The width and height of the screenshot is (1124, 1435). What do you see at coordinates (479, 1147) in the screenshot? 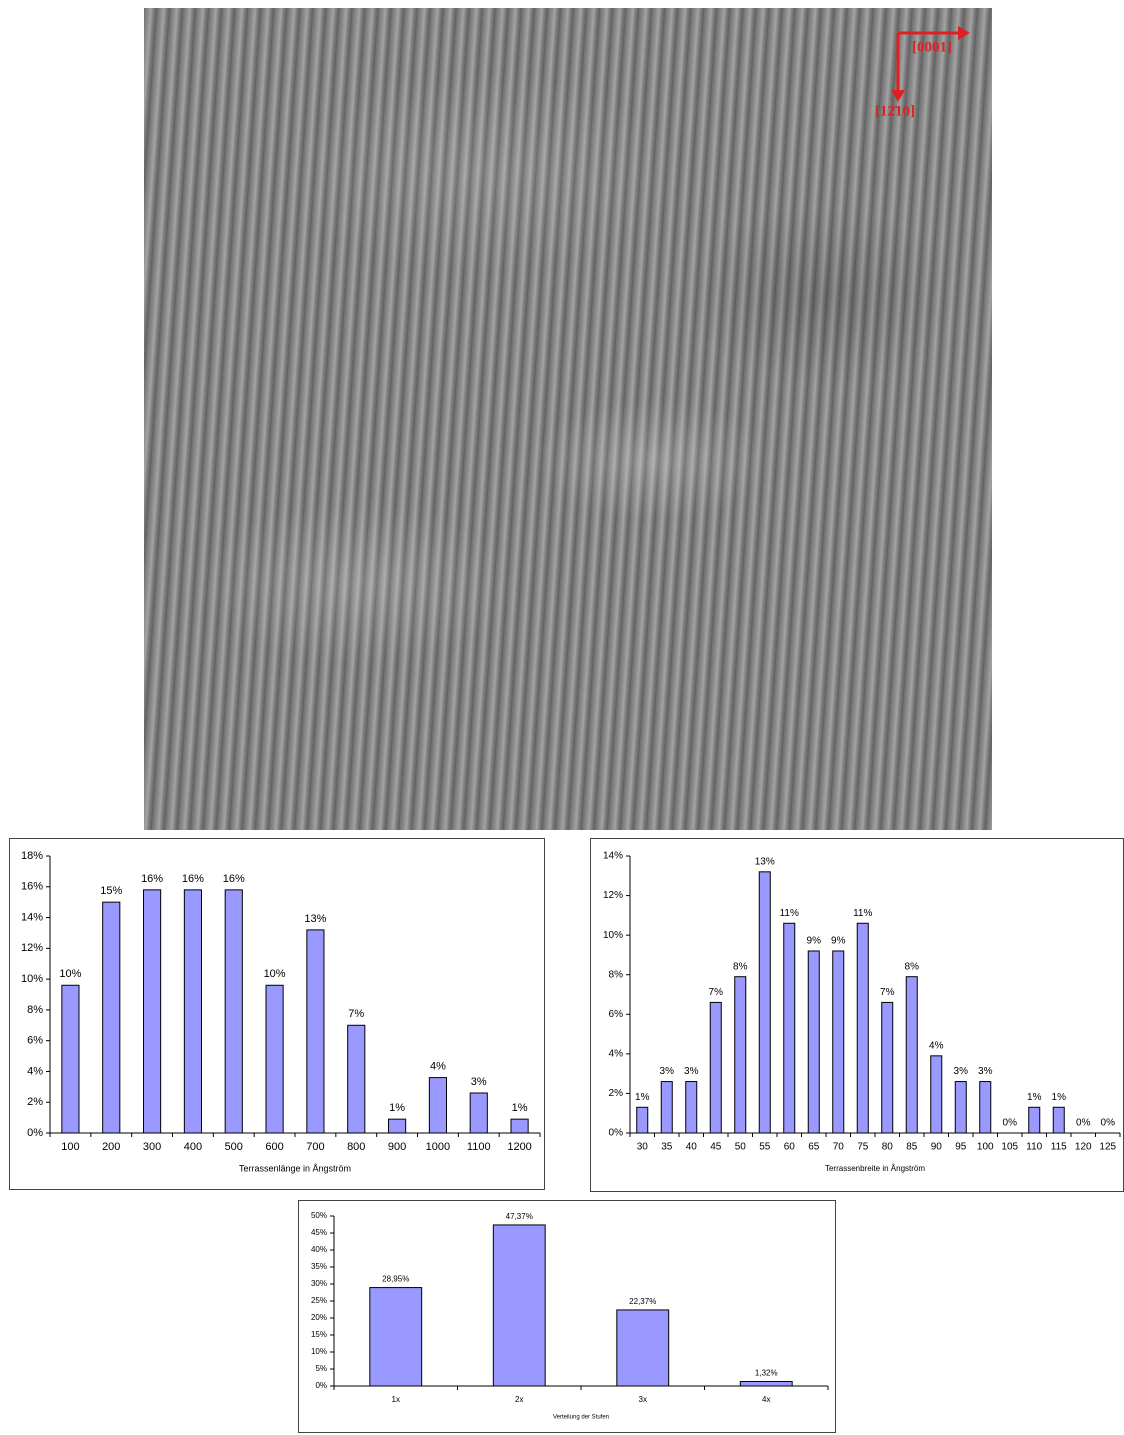
I see `x-tick-label: 1100` at bounding box center [479, 1147].